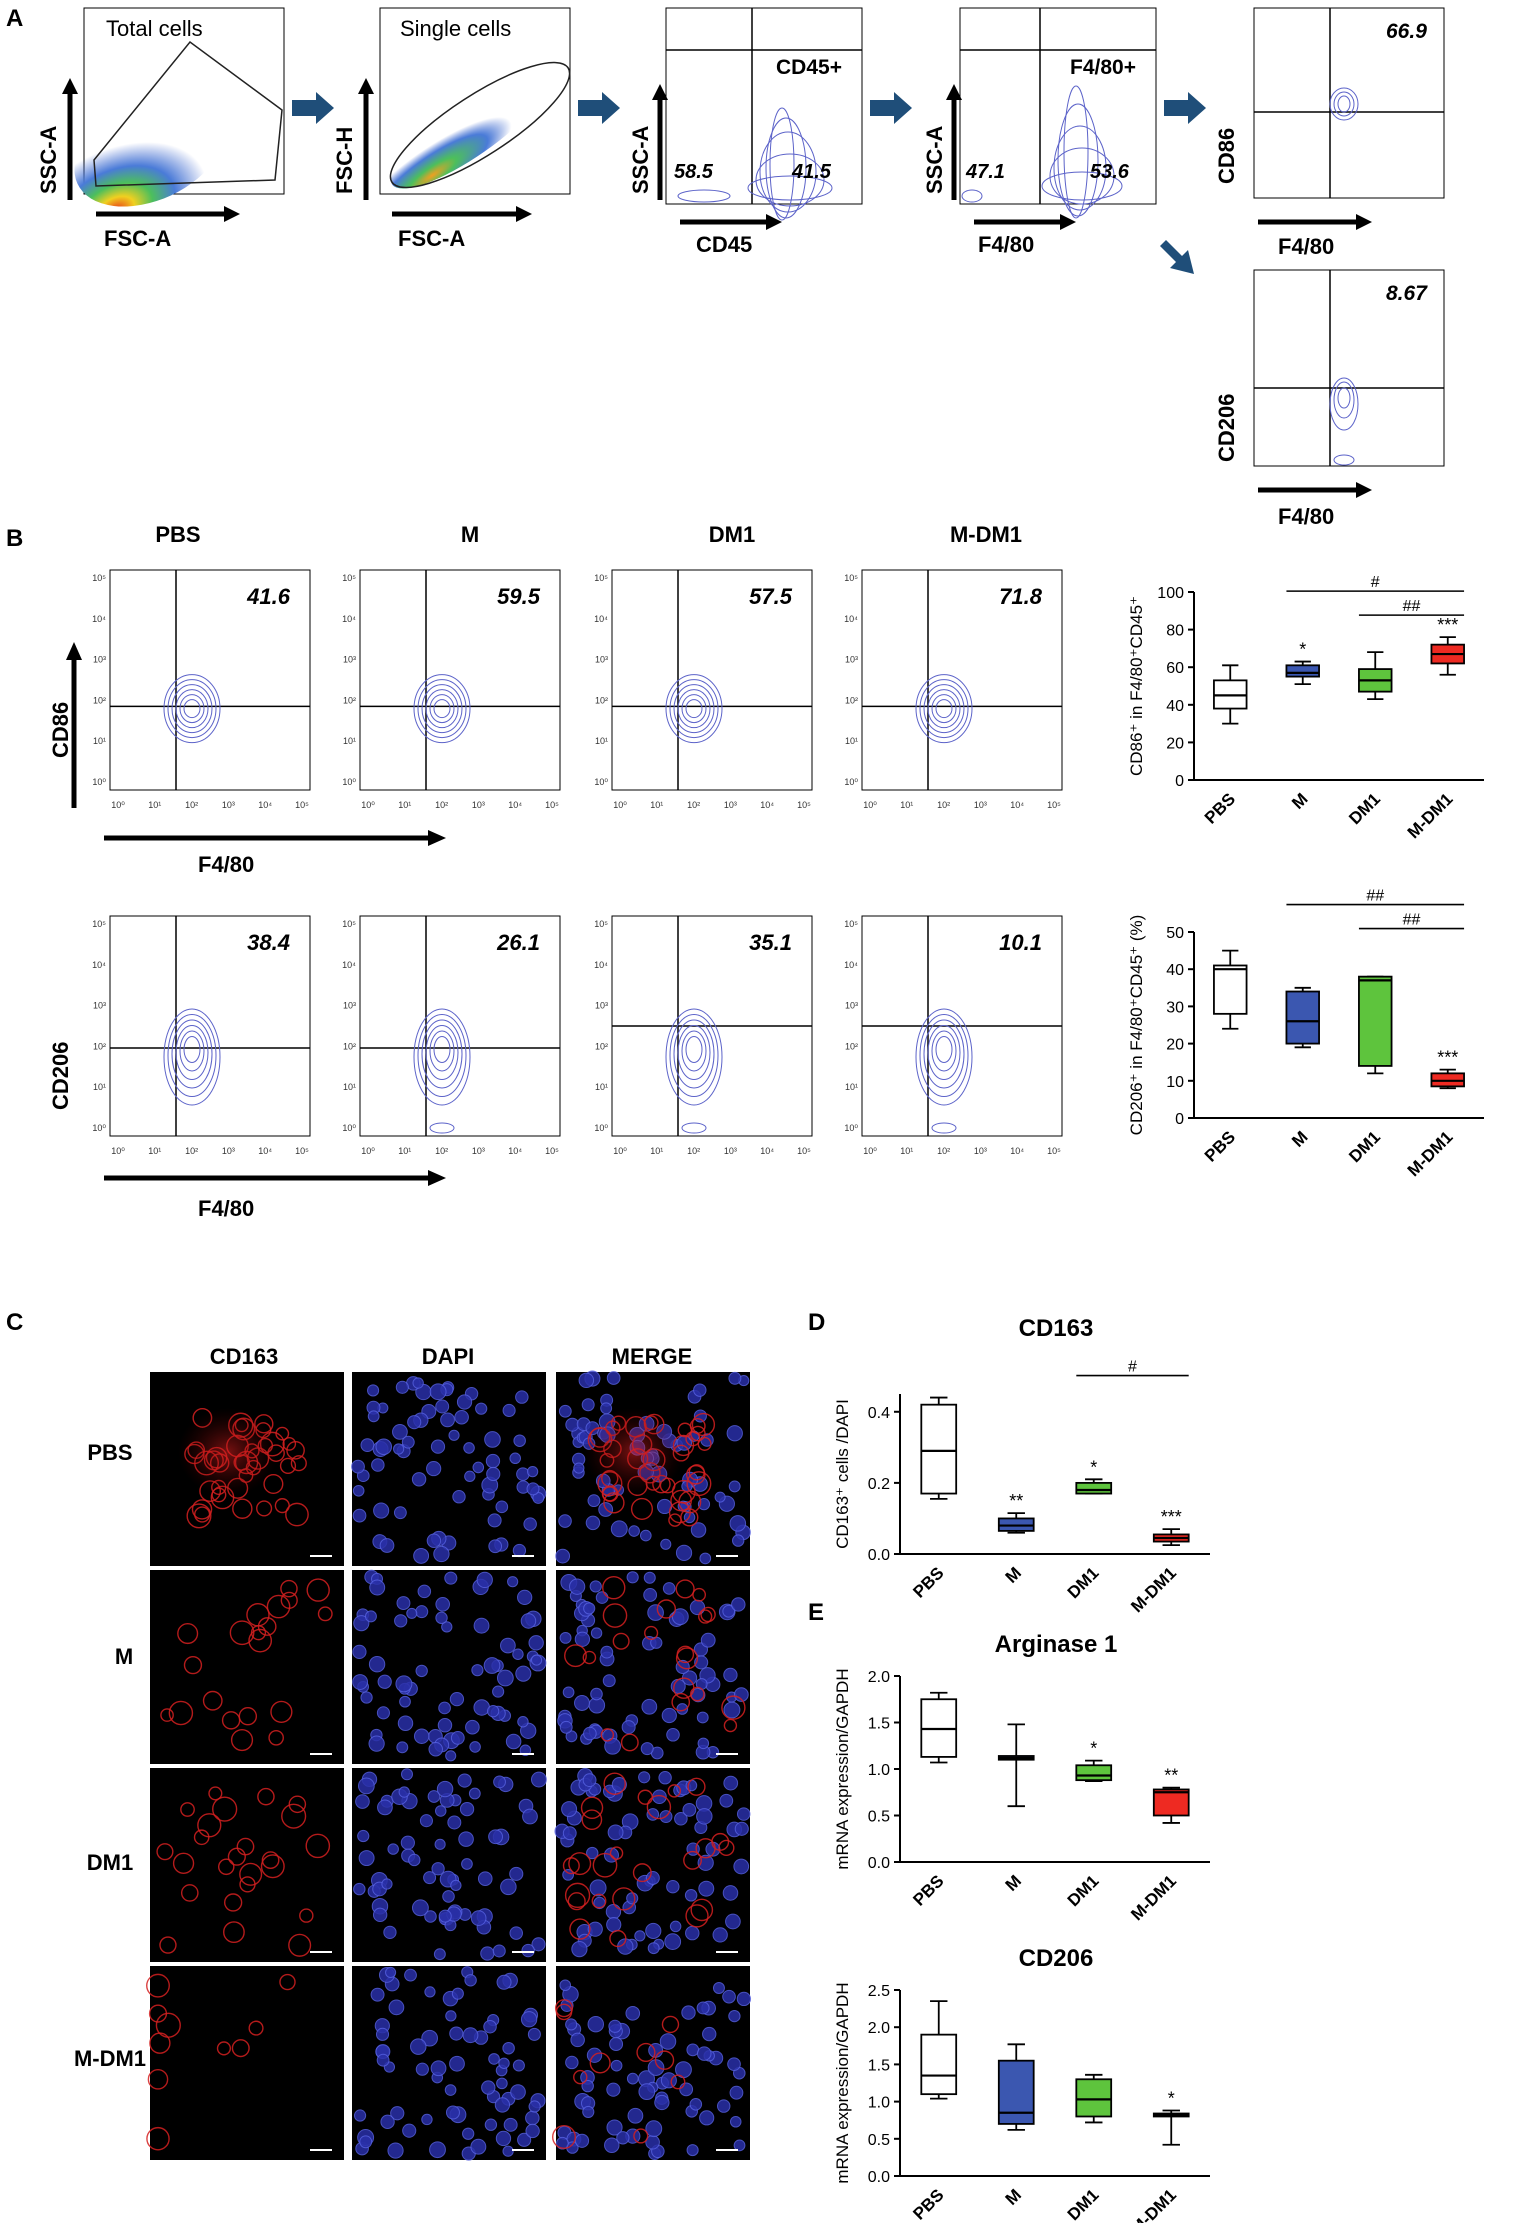  I want to click on gate-polygon, so click(188, 113).